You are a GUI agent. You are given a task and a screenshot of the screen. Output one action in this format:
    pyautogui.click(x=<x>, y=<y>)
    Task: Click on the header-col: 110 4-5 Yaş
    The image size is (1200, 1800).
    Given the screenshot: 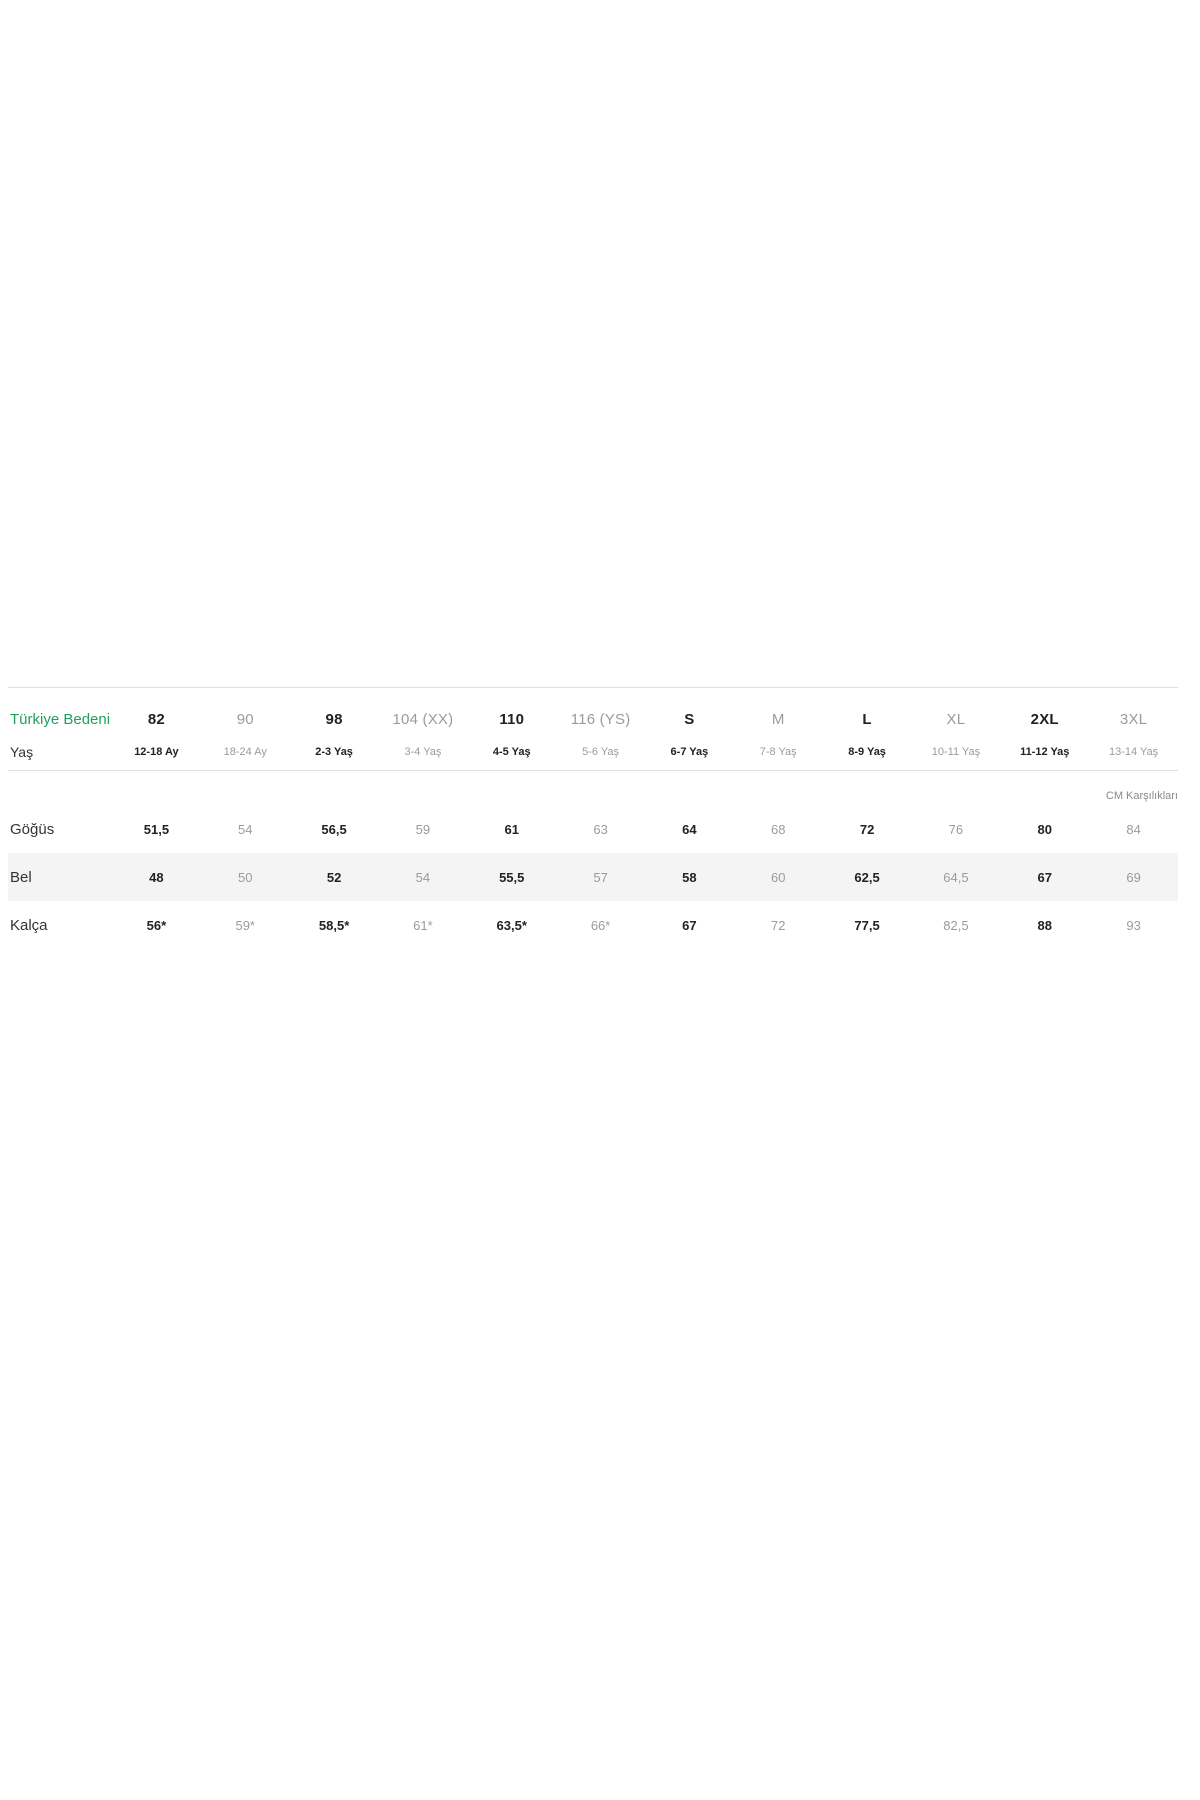 What is the action you would take?
    pyautogui.click(x=511, y=740)
    